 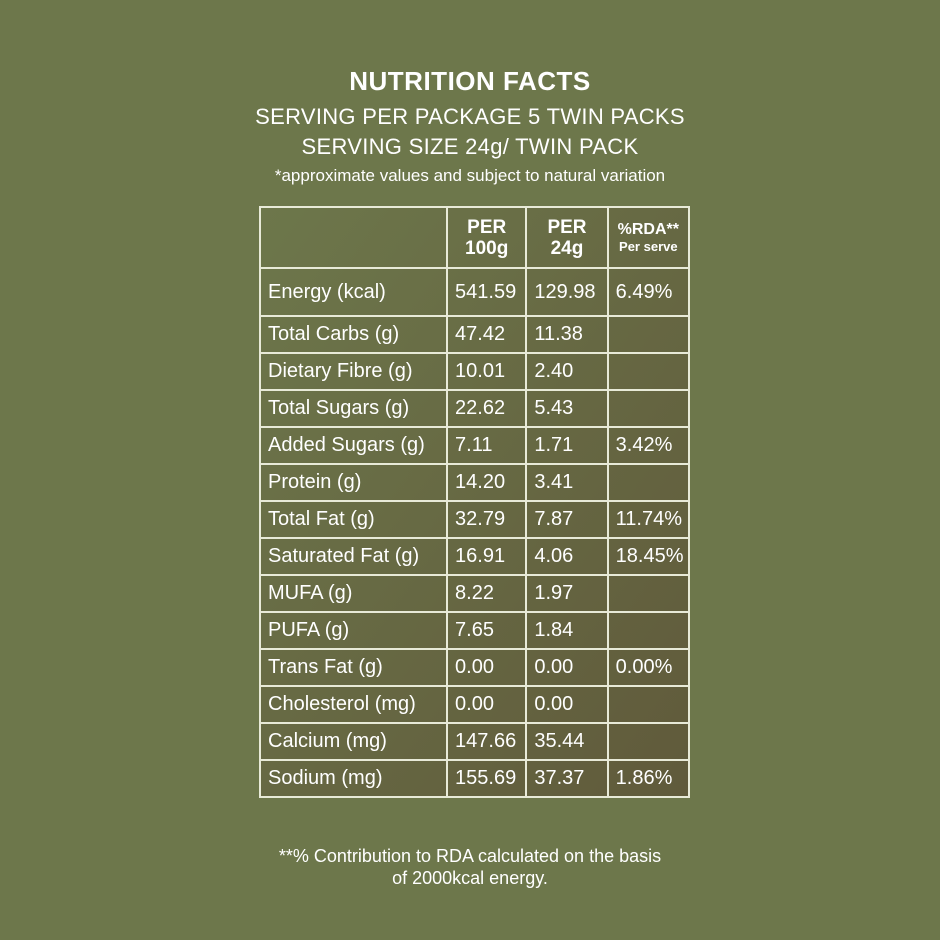 I want to click on header-per-100g: PER 100g, so click(x=487, y=237).